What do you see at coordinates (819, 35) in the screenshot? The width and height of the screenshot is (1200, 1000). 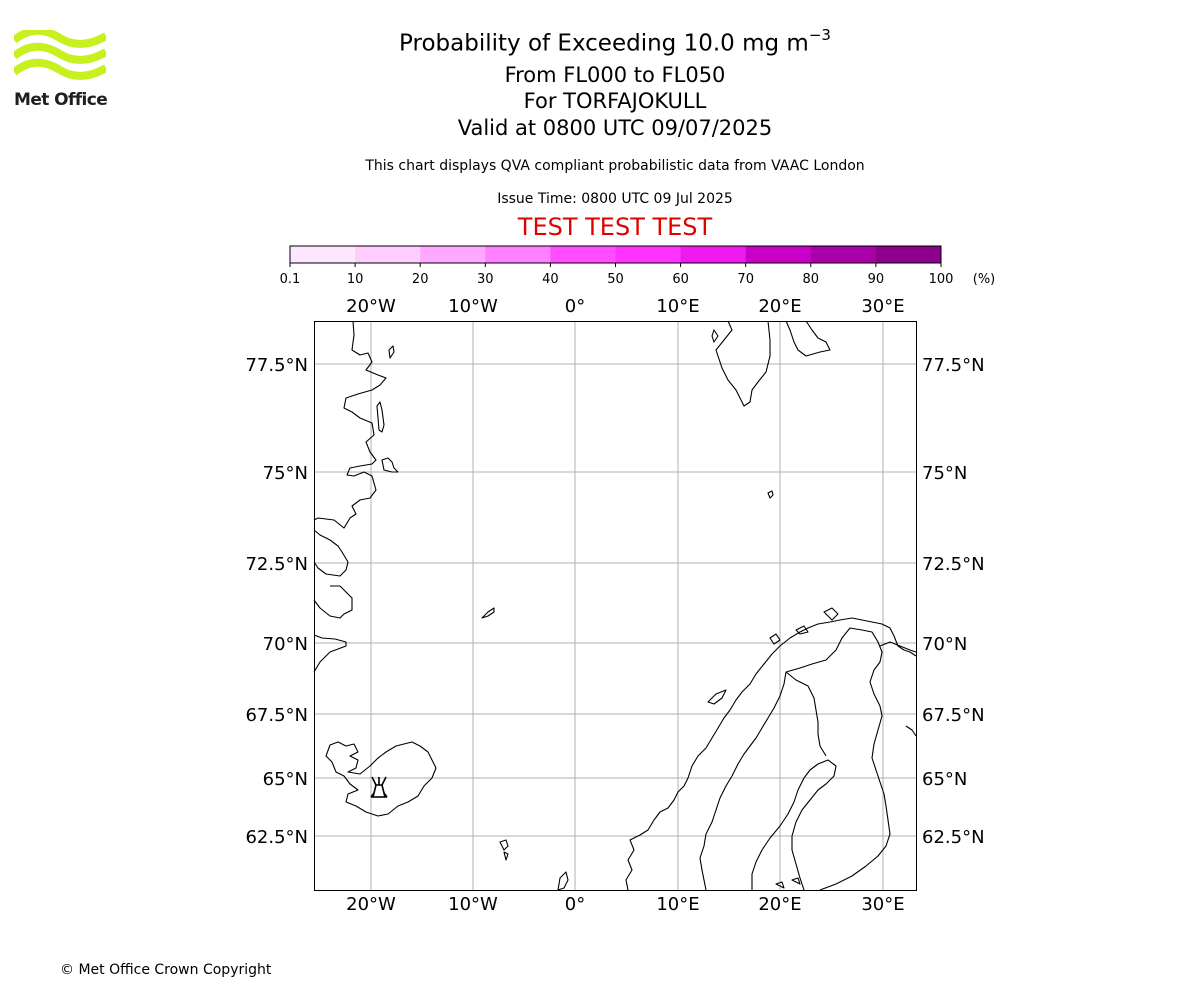 I see `chart-title-exponent: −3` at bounding box center [819, 35].